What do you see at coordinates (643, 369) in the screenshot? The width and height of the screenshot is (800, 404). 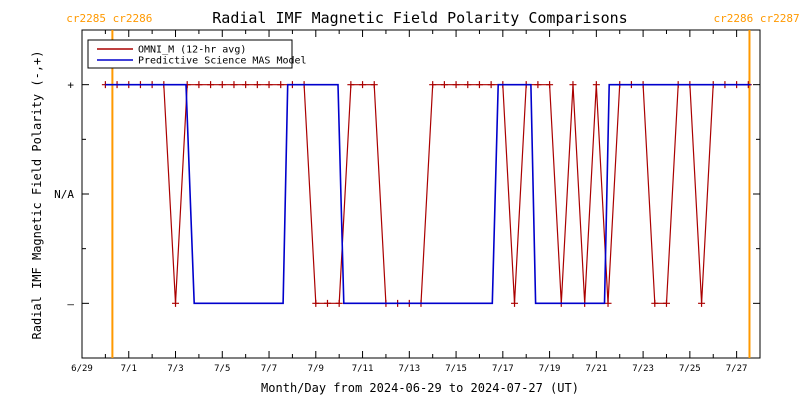 I see `x-tick-label: 7/23` at bounding box center [643, 369].